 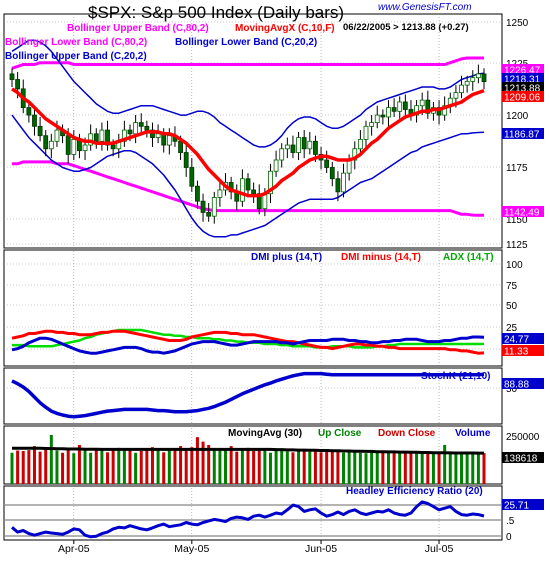 What do you see at coordinates (521, 459) in the screenshot?
I see `value-tag-label: 138618` at bounding box center [521, 459].